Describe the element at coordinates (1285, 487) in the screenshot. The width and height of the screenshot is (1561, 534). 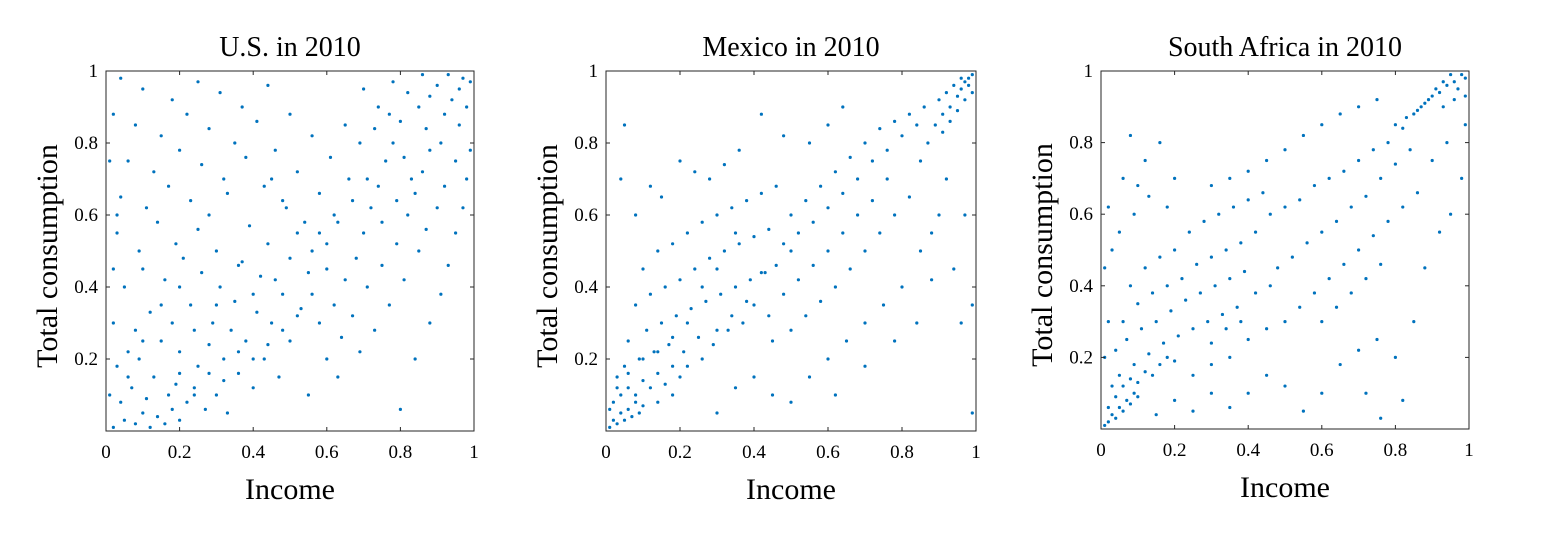
I see `chart-2-x-axis-label: Income` at that location.